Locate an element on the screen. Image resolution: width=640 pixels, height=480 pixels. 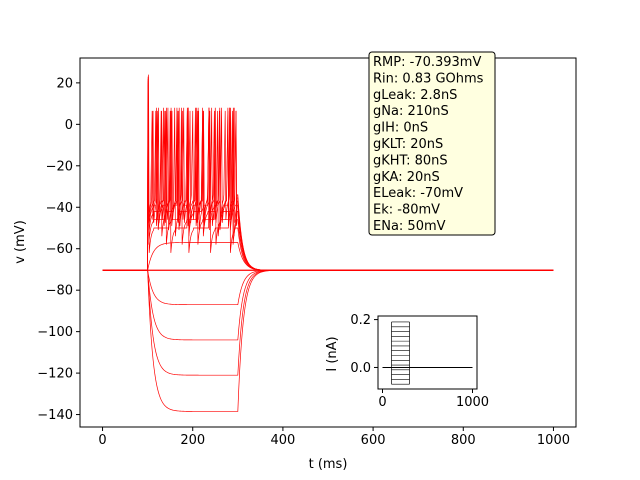
x-tick-label: 200 is located at coordinates (192, 440).